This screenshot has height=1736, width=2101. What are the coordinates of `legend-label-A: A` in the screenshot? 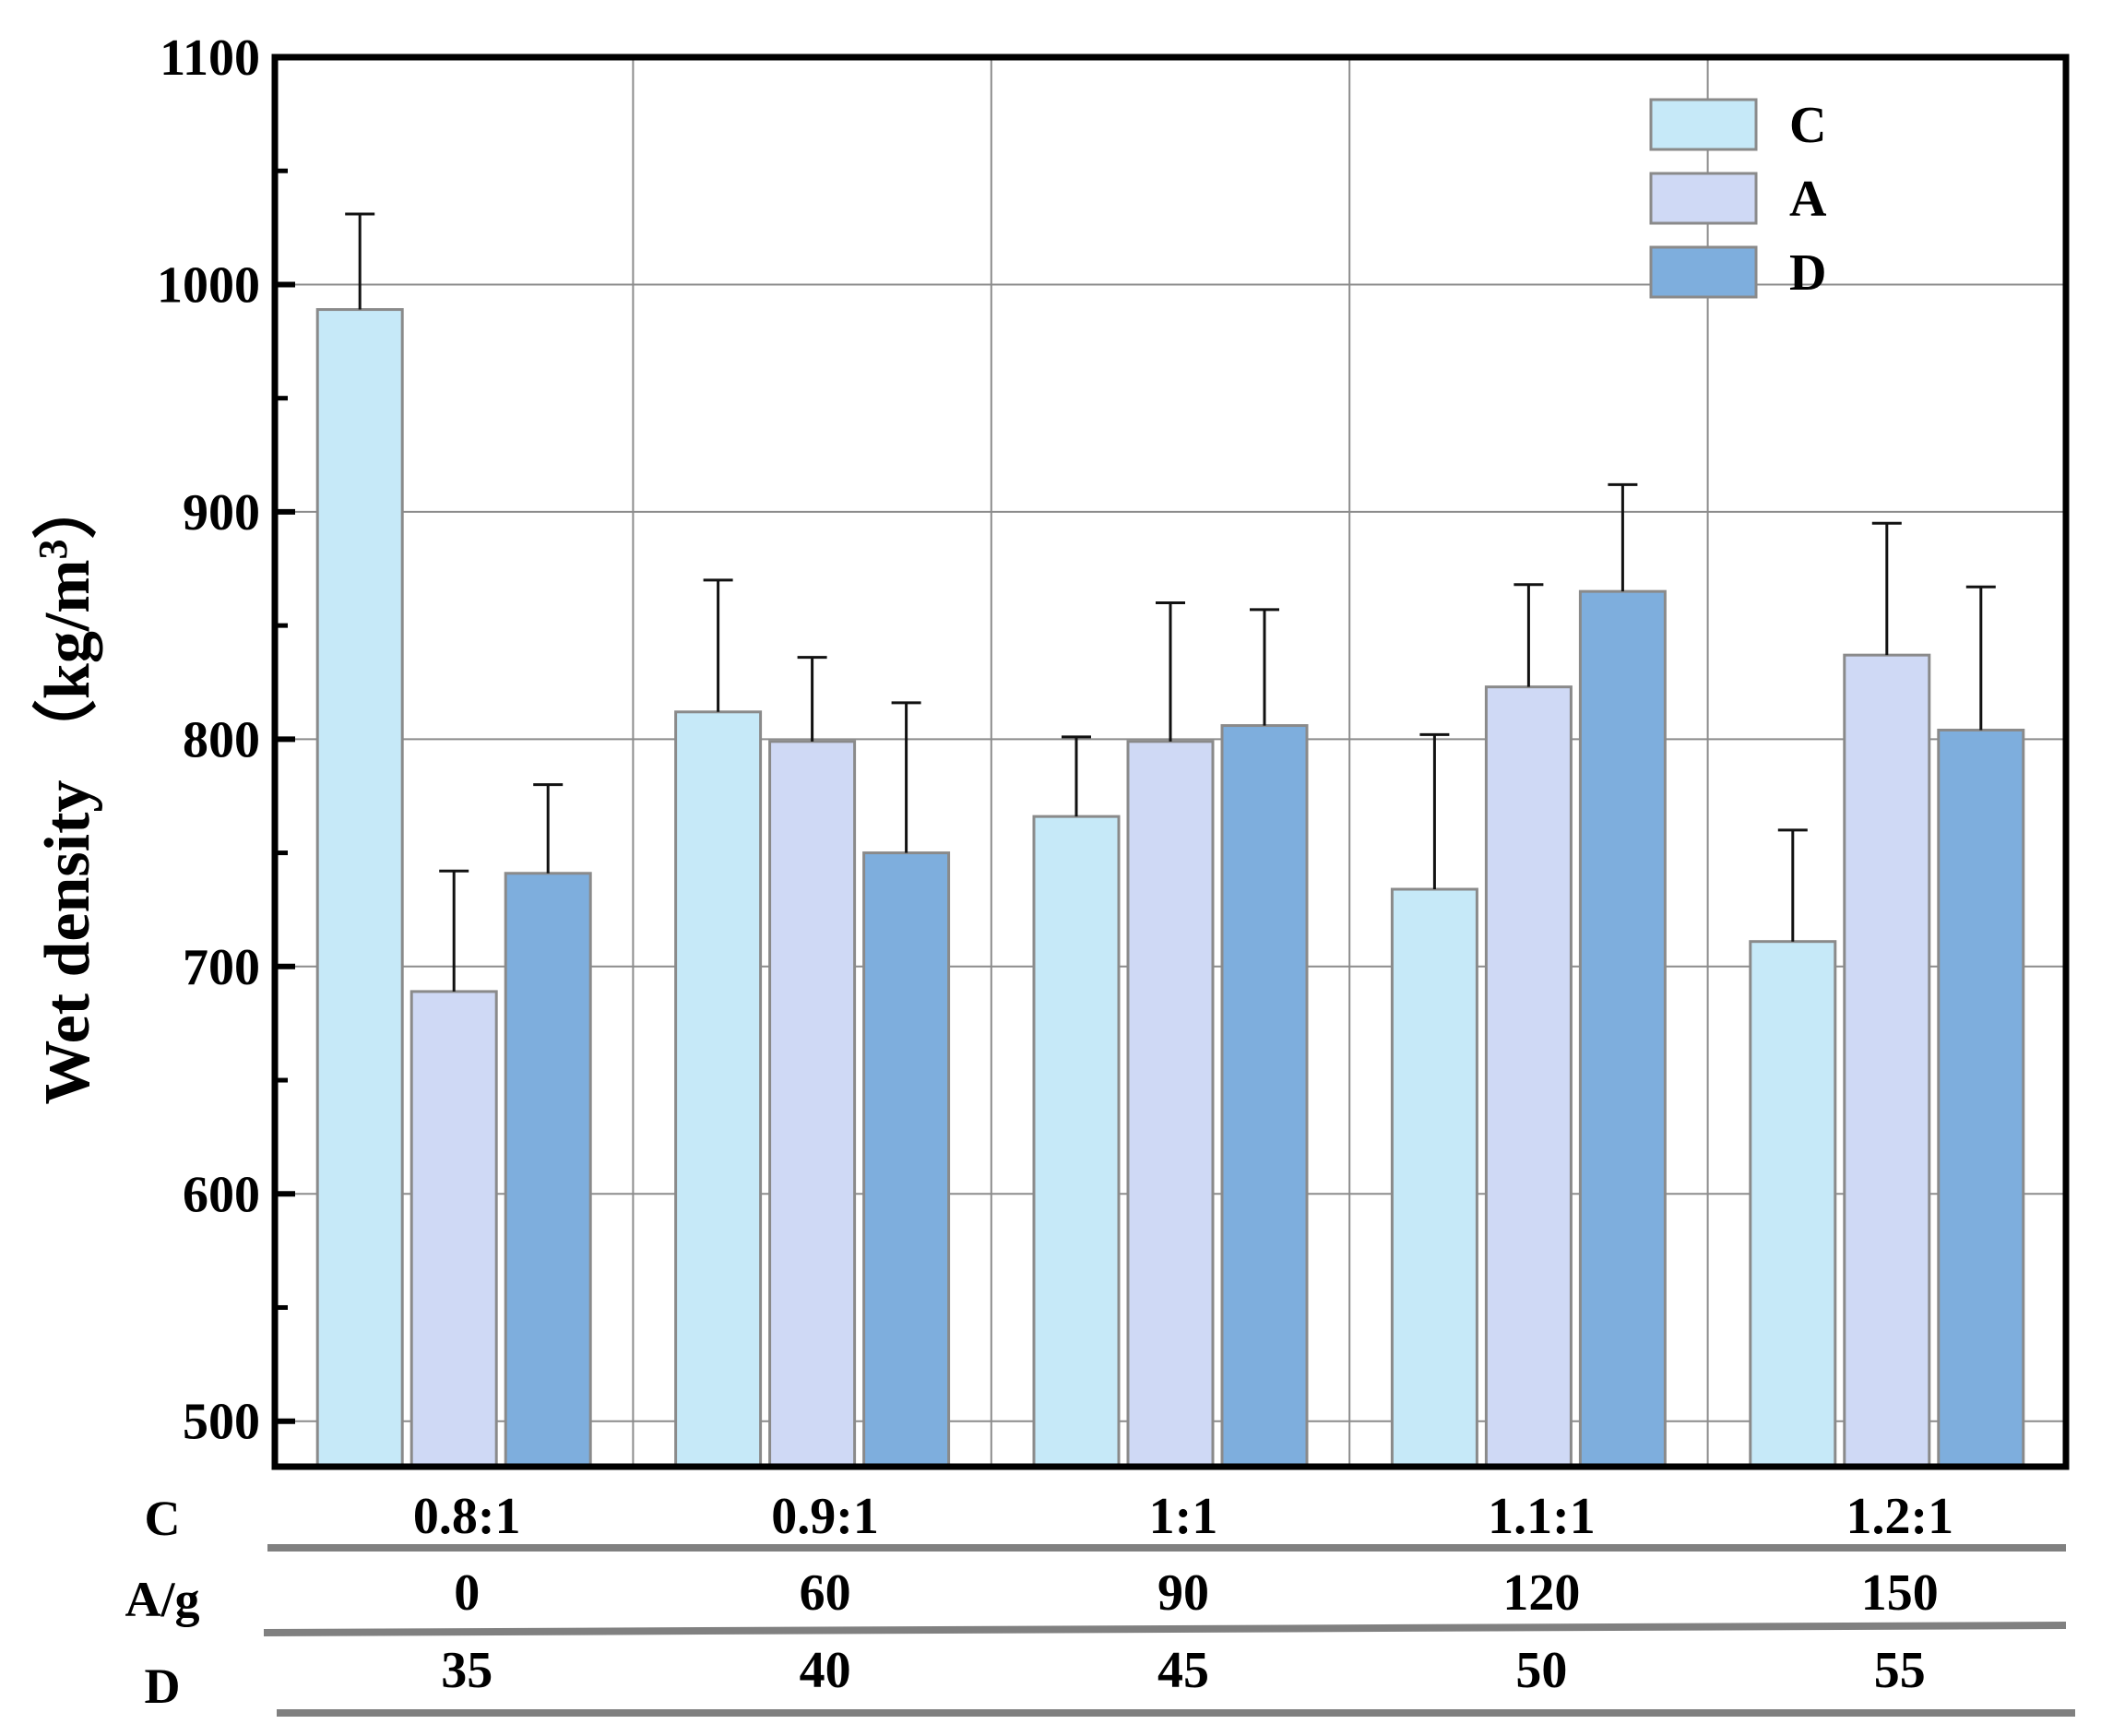 It's located at (1808, 199).